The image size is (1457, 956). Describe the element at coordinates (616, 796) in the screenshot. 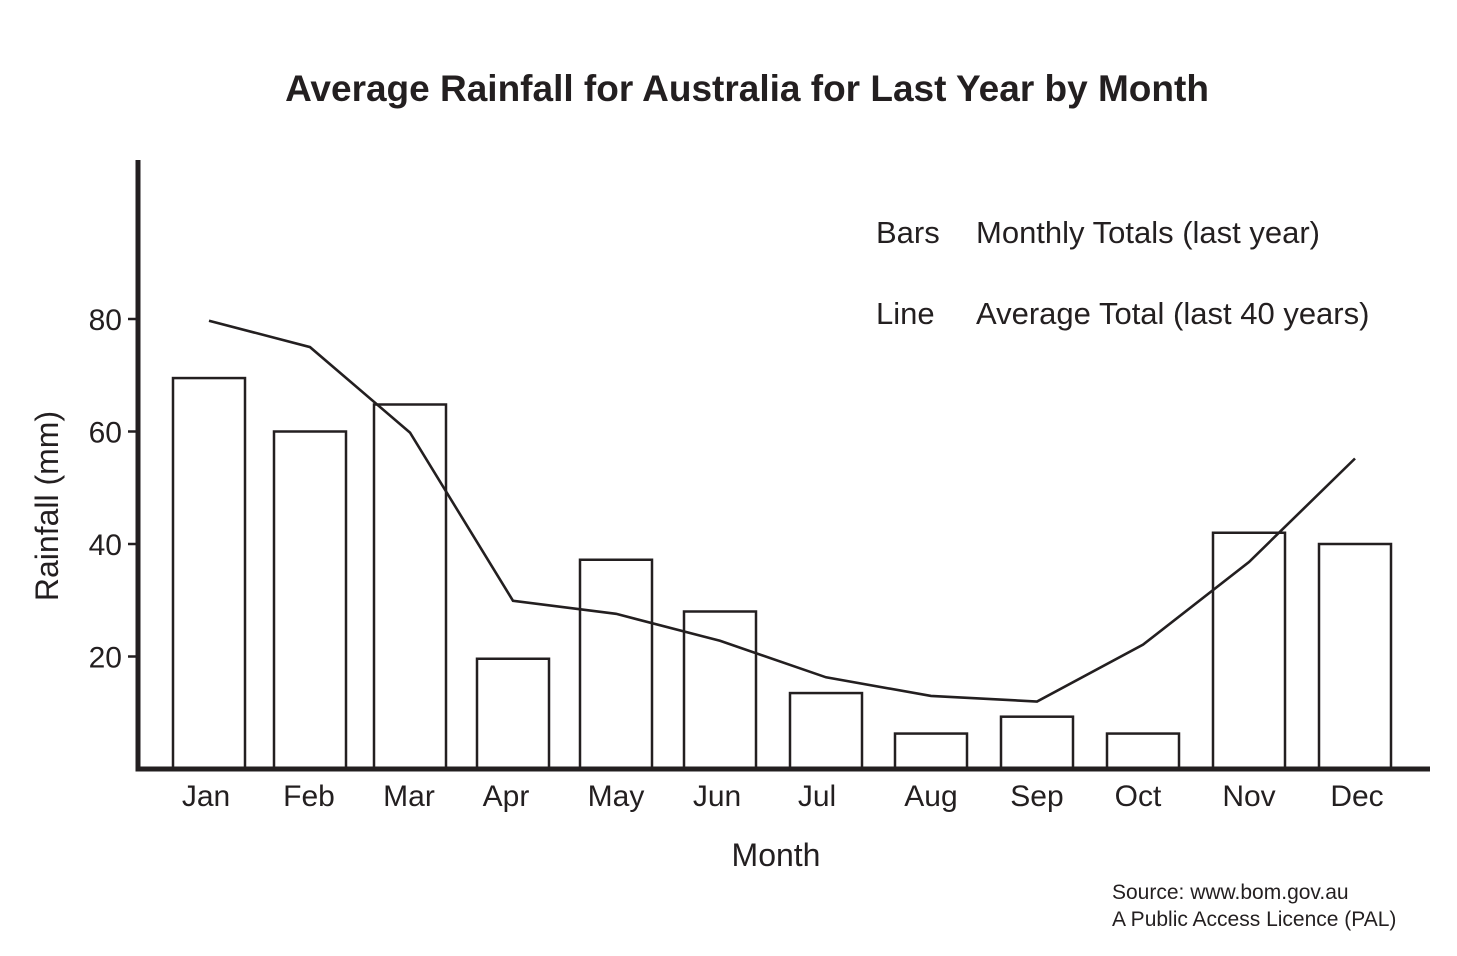

I see `x-tick-label-may: May` at that location.